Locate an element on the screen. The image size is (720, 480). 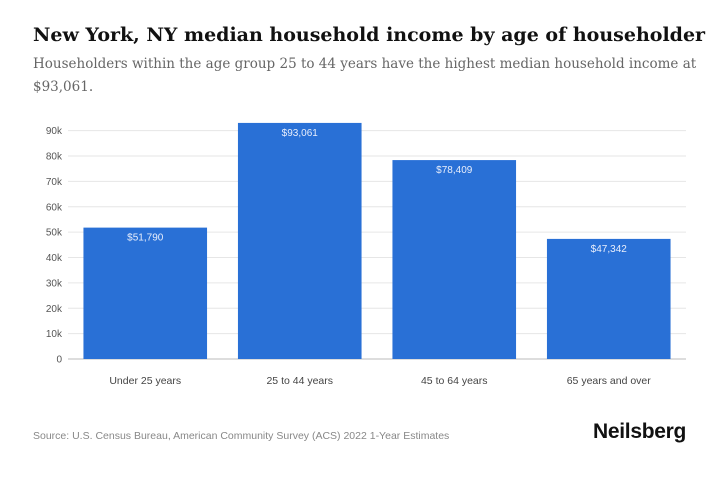
y-tick-label: 40k is located at coordinates (54, 258).